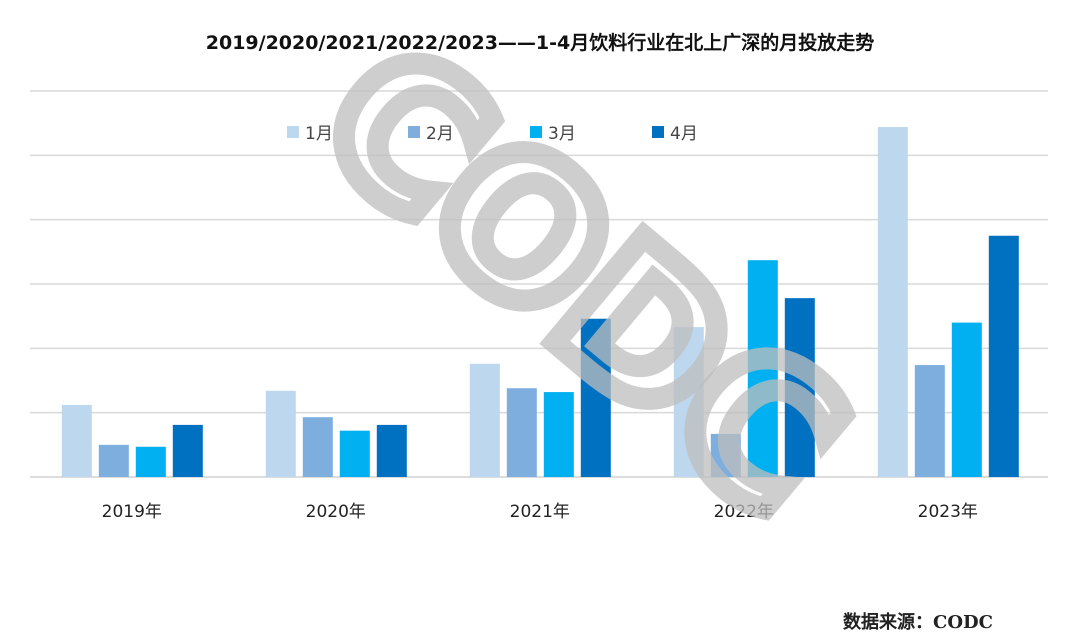 The width and height of the screenshot is (1080, 640). Describe the element at coordinates (319, 134) in the screenshot. I see `legend-label: 1月` at that location.